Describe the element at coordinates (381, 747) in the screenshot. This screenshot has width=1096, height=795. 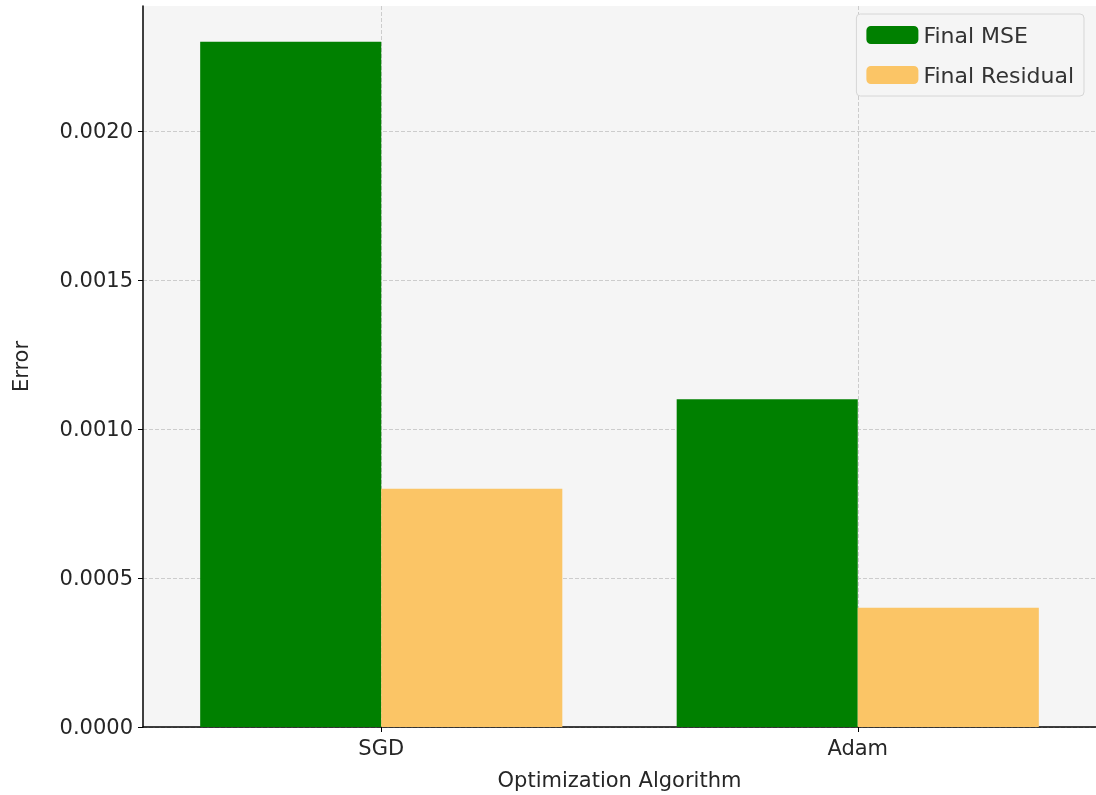
I see `x-tick-label: SGD` at that location.